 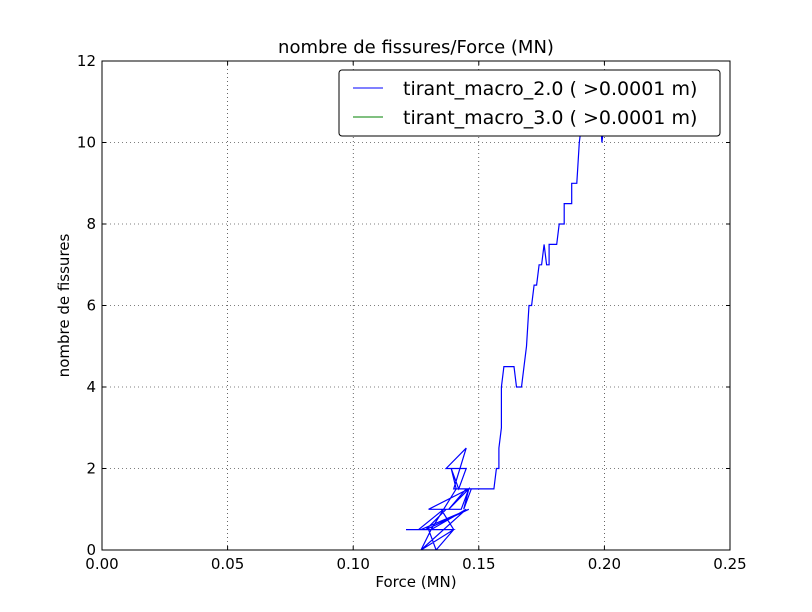 I want to click on x-axis-label: Force (MN), so click(x=415, y=582).